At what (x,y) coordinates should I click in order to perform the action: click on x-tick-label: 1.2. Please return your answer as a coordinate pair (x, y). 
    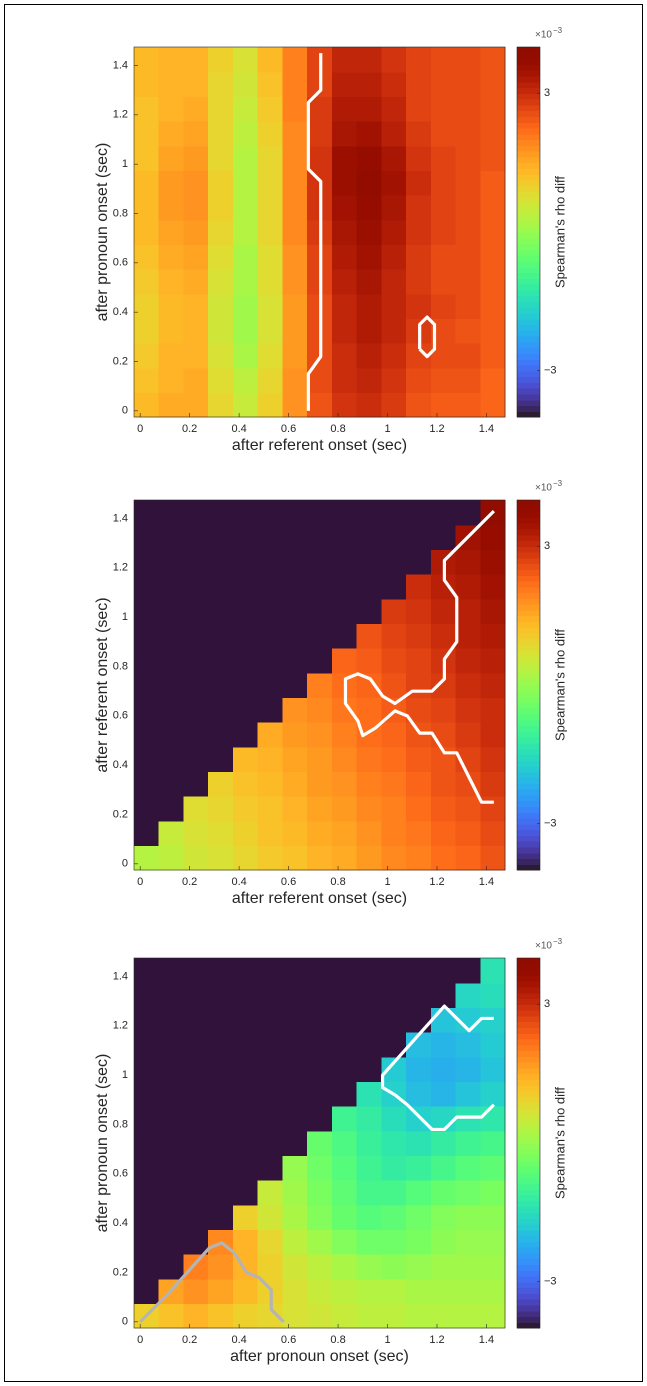
    Looking at the image, I should click on (436, 882).